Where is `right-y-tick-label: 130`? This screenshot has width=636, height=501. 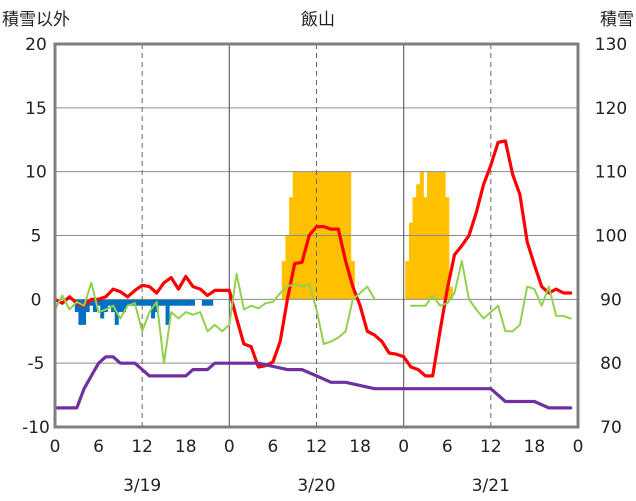 right-y-tick-label: 130 is located at coordinates (611, 45).